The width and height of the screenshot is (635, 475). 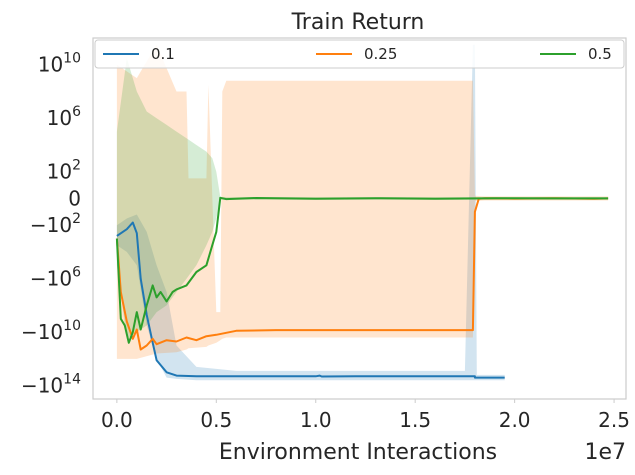 I want to click on y-tick-label: −1014, so click(x=51, y=385).